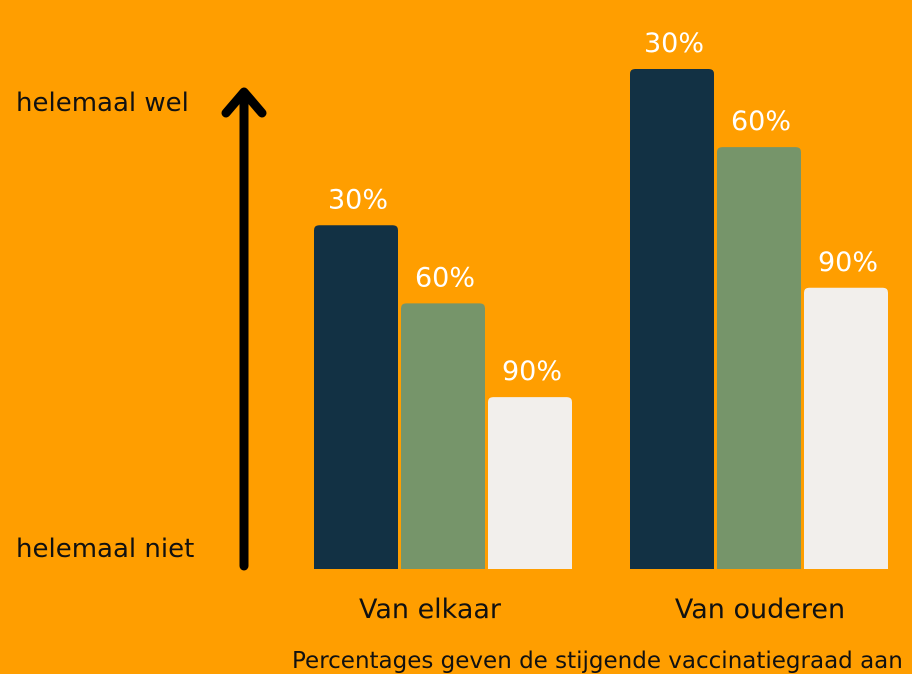 The width and height of the screenshot is (912, 674). What do you see at coordinates (761, 121) in the screenshot?
I see `data-label-van-ouderen-series-2: 60%` at bounding box center [761, 121].